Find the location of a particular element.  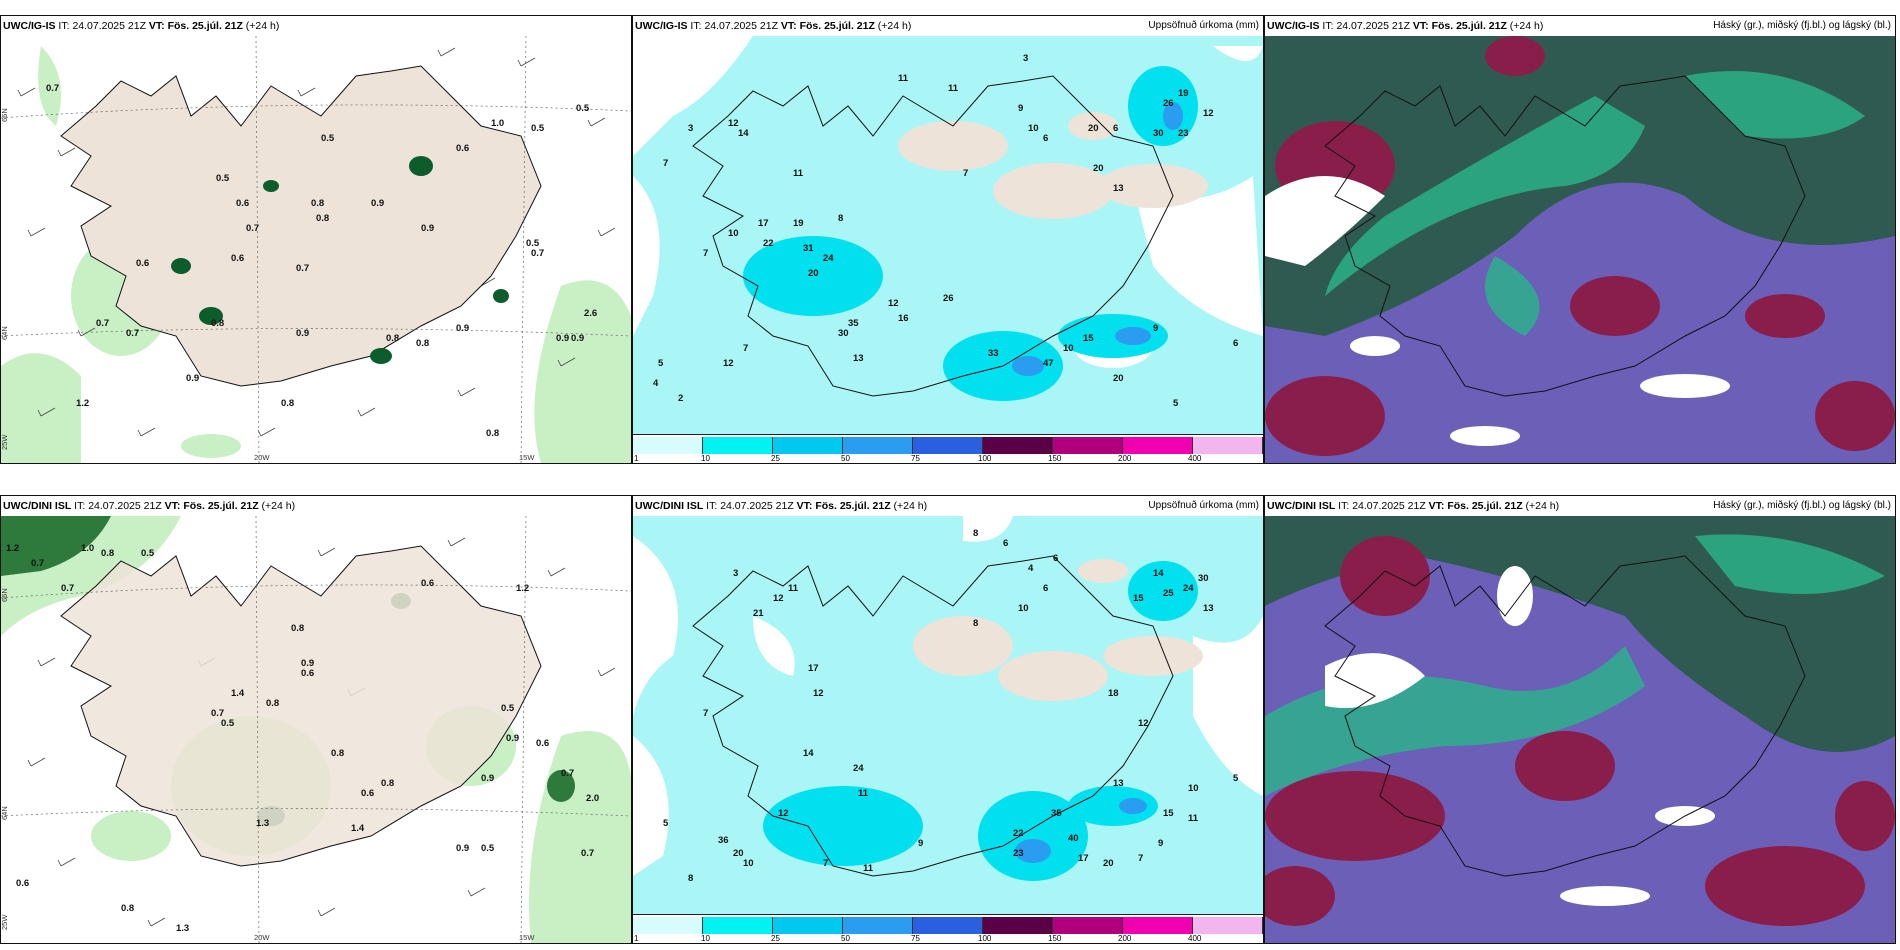

svg-text: 18 is located at coordinates (1113, 693).